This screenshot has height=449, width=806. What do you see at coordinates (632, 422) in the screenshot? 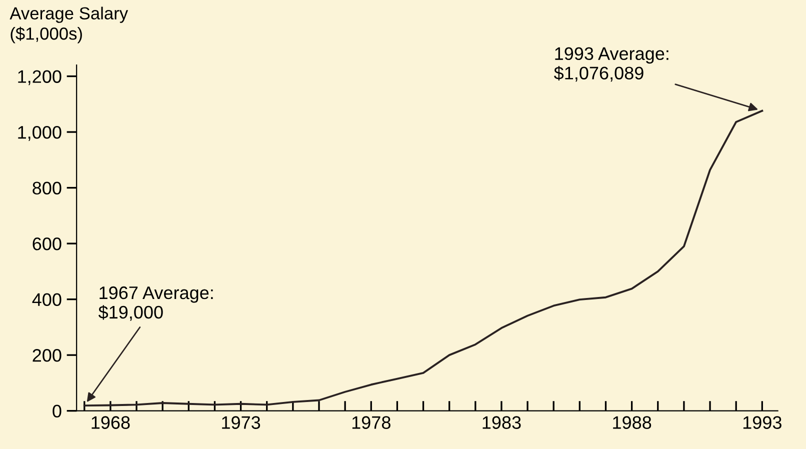
I see `x-tick-label: 1988` at bounding box center [632, 422].